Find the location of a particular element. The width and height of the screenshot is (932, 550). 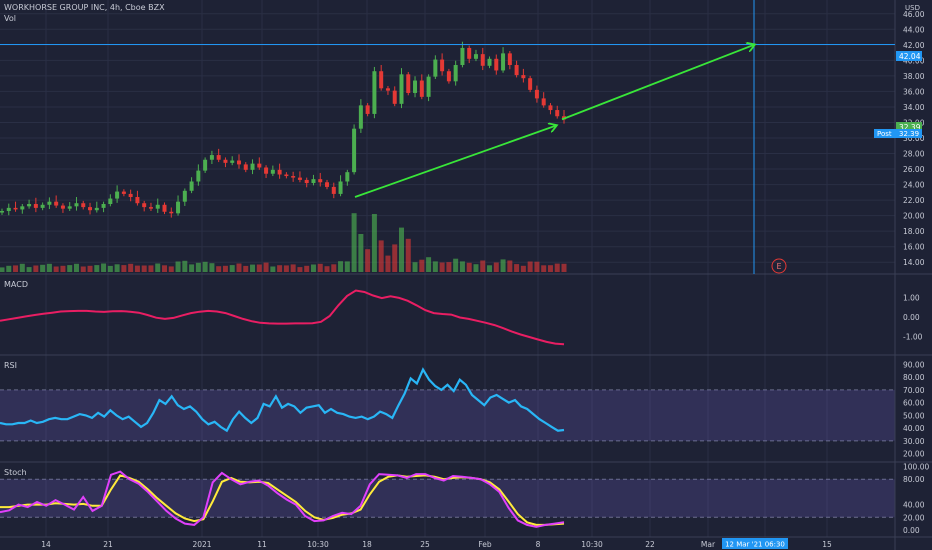

rsi-tick-label: 50.00 is located at coordinates (914, 415).